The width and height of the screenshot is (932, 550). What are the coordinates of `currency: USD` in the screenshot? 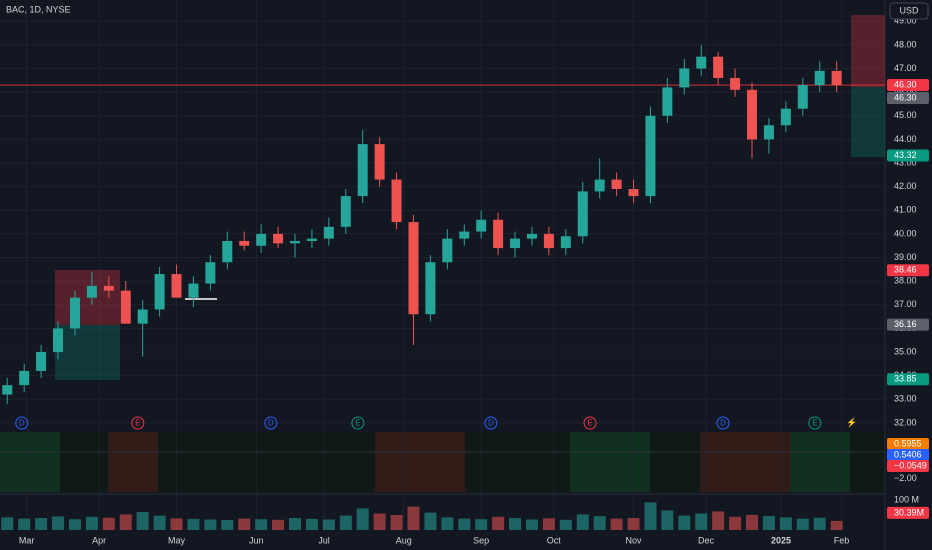 It's located at (909, 10).